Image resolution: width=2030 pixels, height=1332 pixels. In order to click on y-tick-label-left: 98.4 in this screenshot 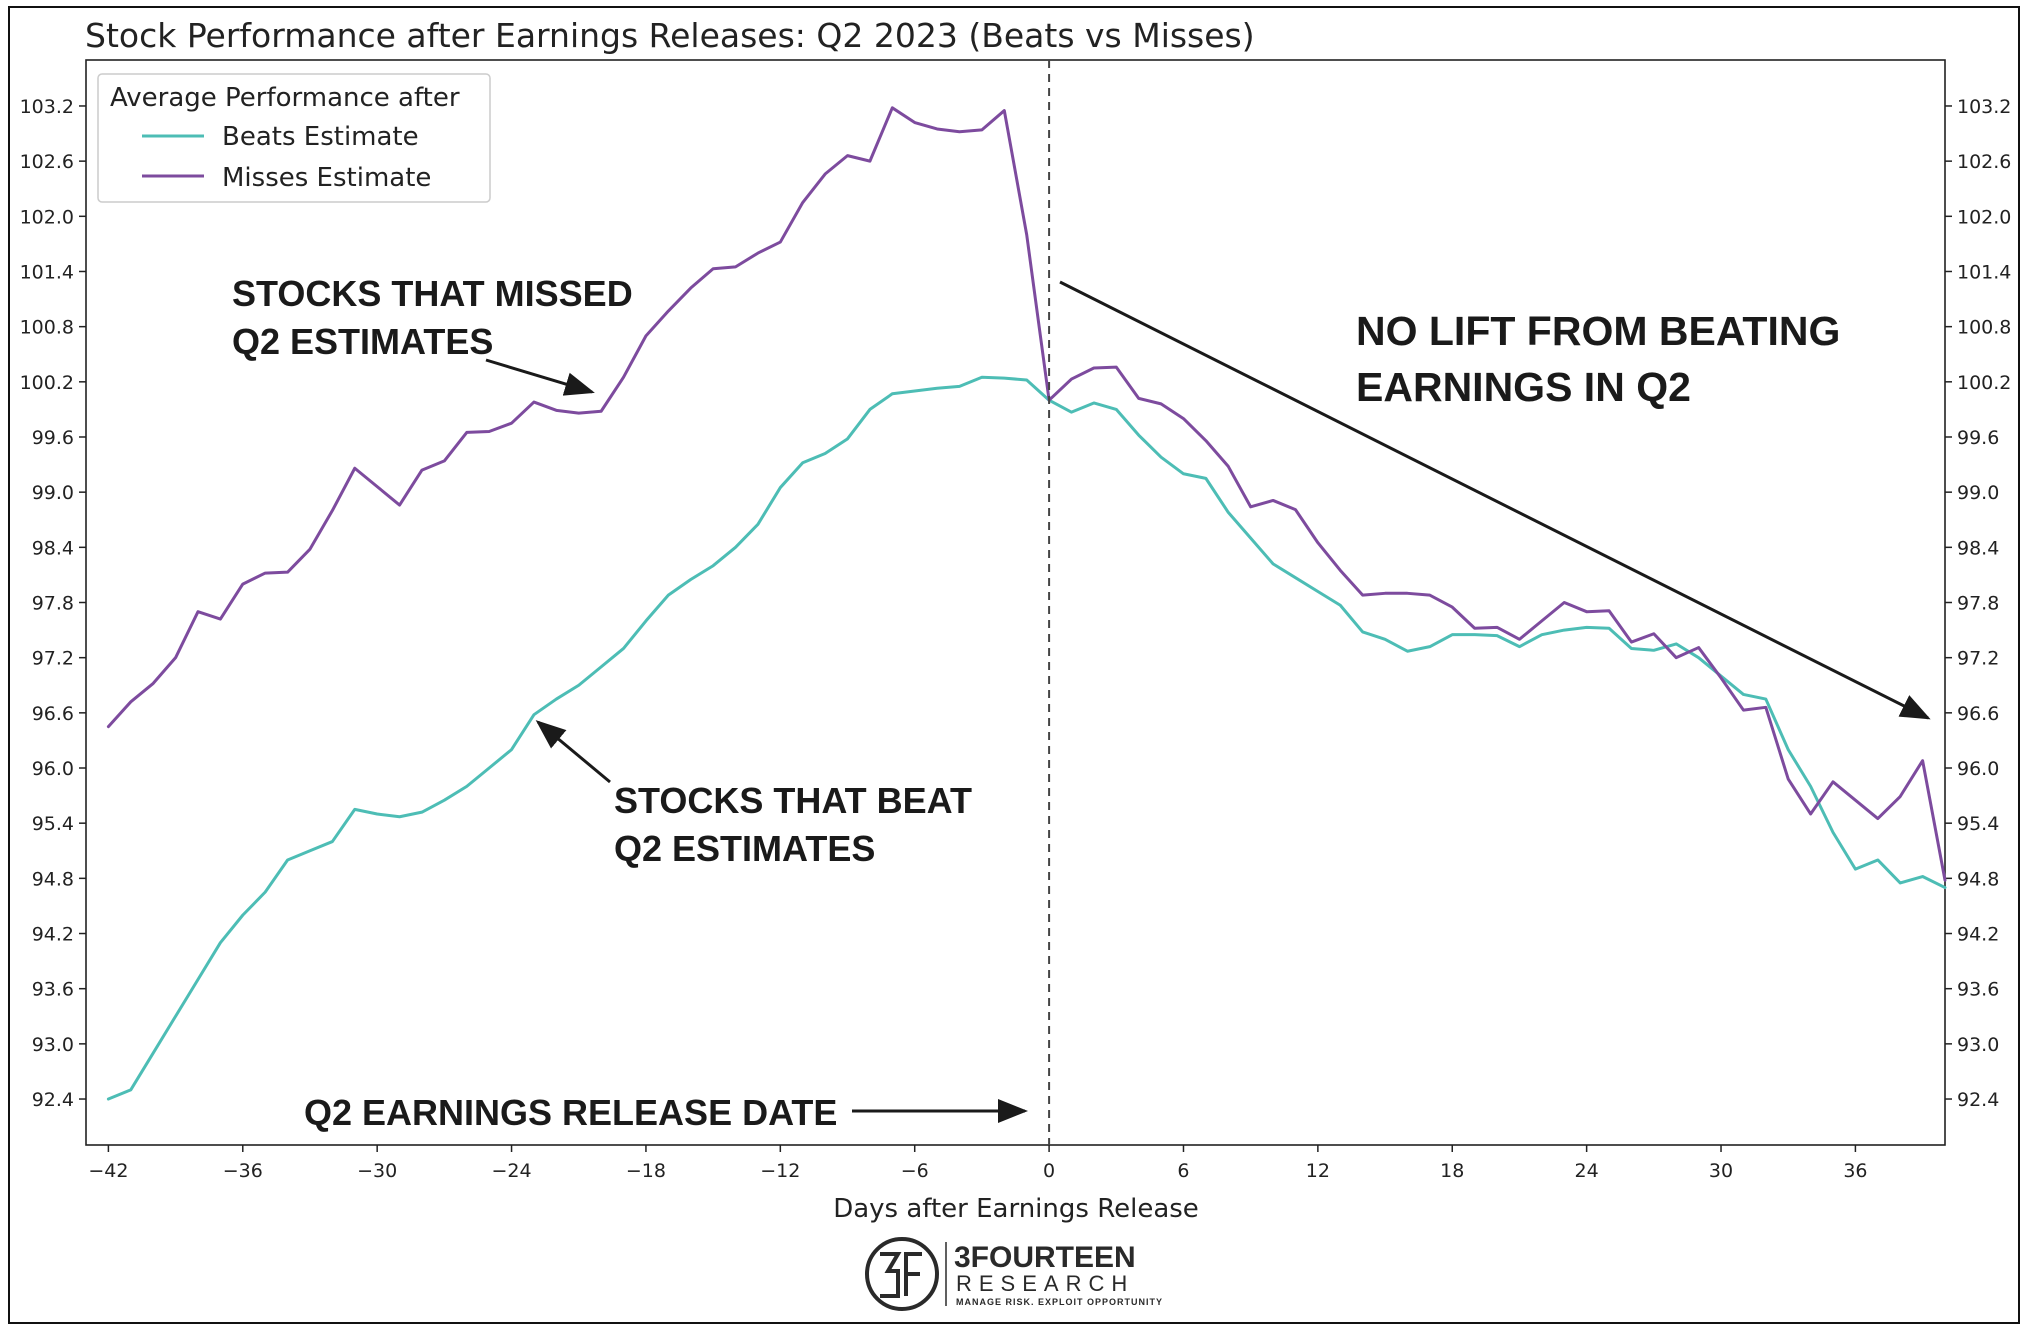, I will do `click(53, 548)`.